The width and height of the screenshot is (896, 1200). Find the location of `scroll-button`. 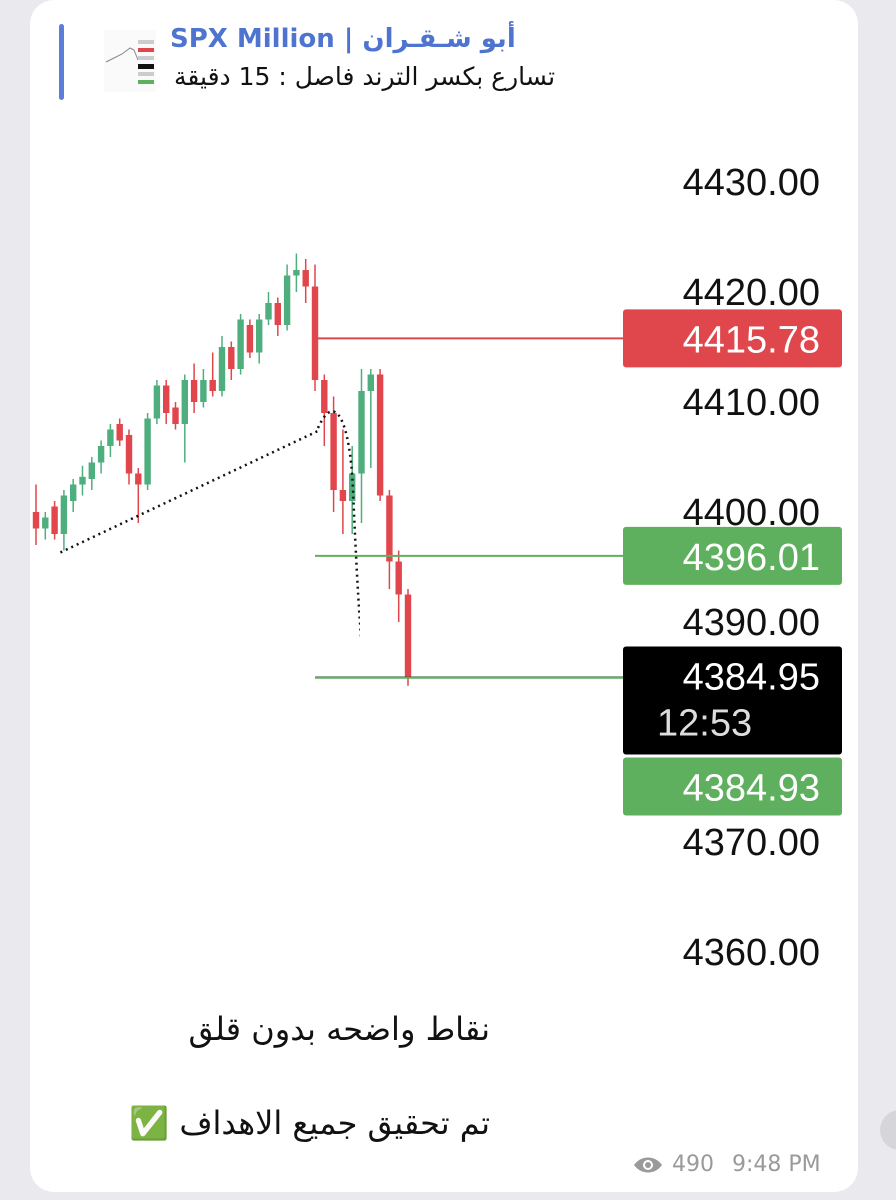

scroll-button is located at coordinates (888, 1130).